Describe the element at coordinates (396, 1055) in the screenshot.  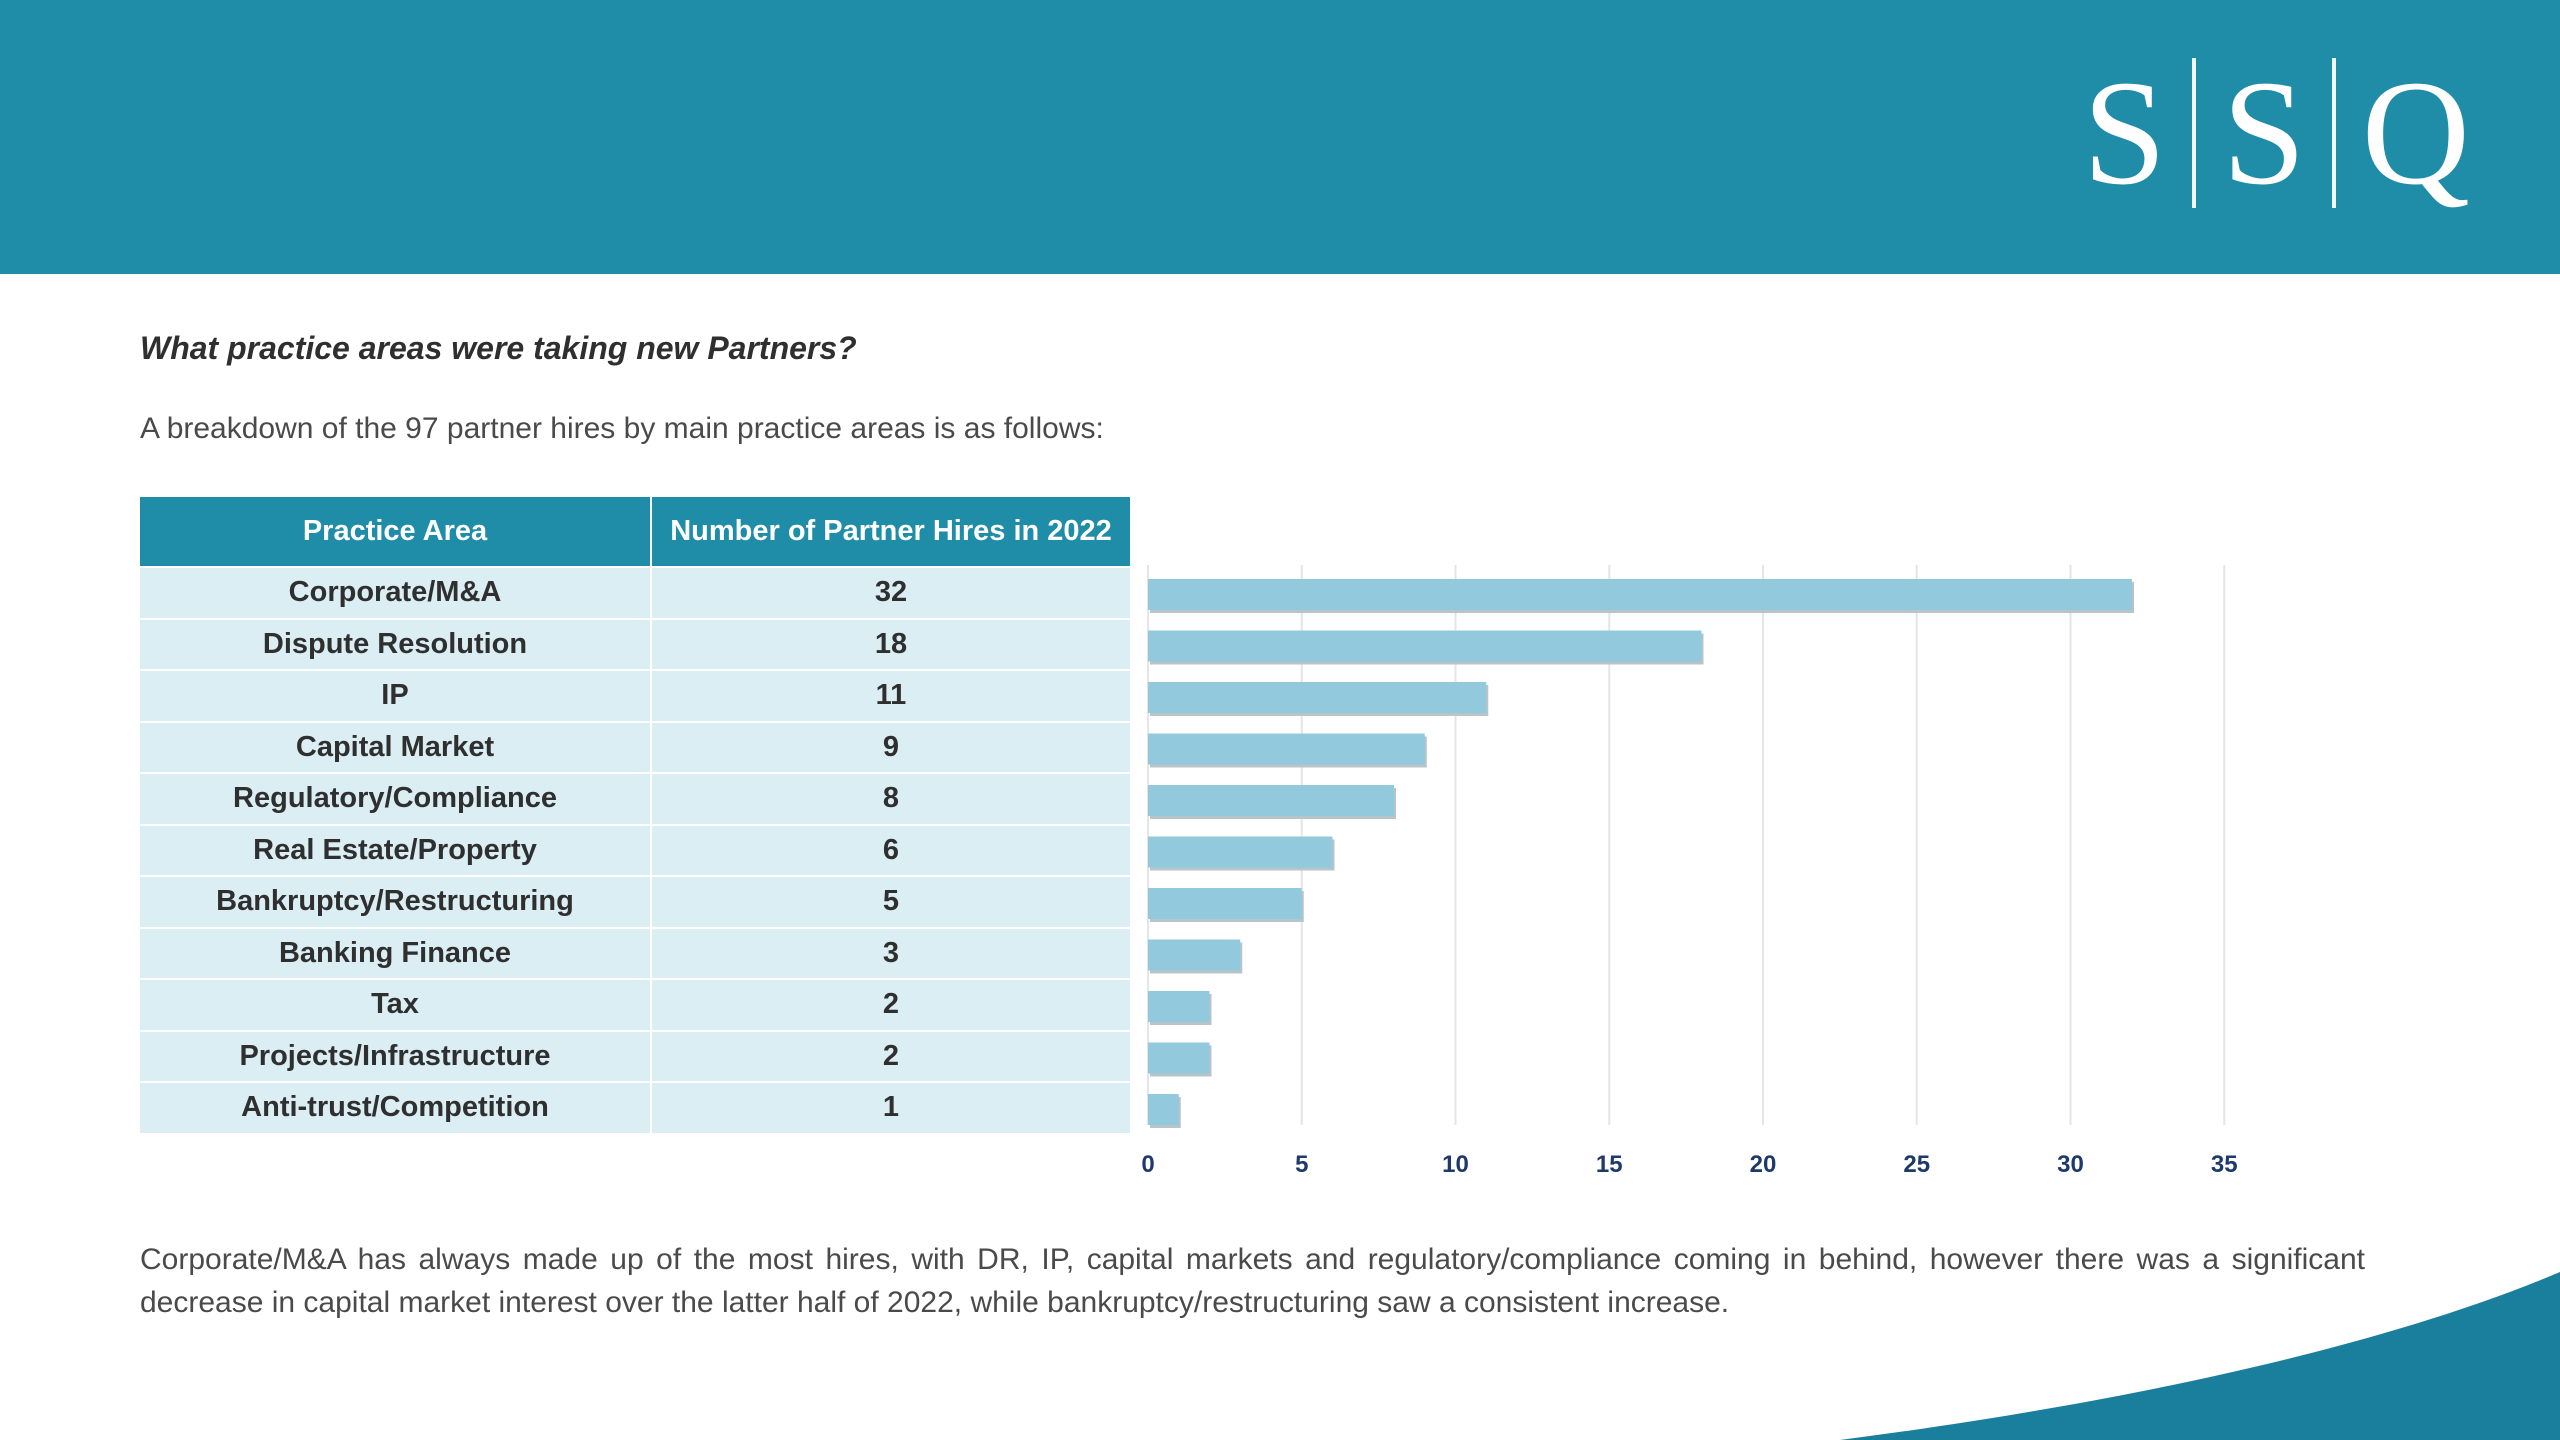
I see `practice-area-cell: Projects/Infrastructure` at that location.